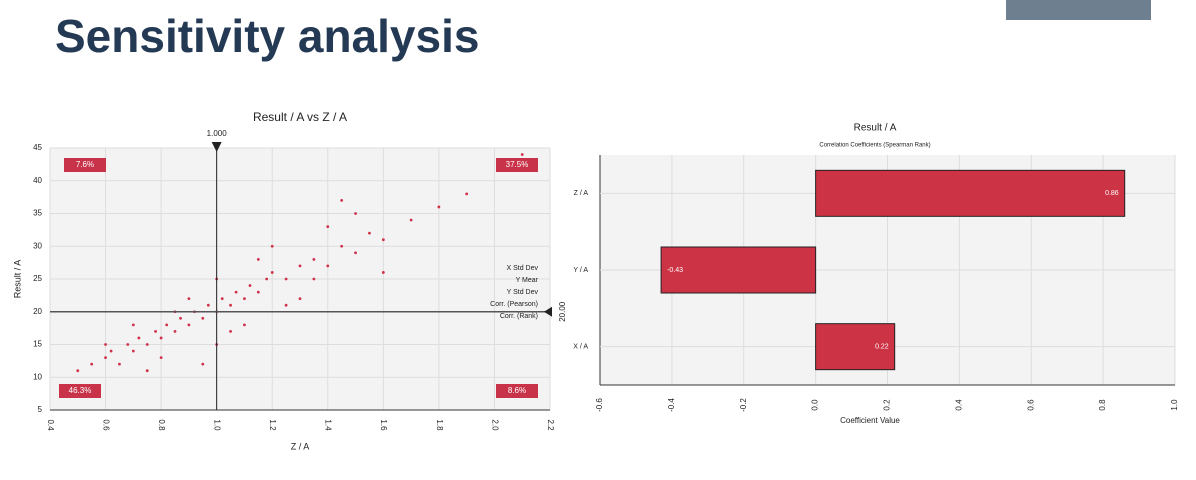 The width and height of the screenshot is (1196, 480). What do you see at coordinates (494, 425) in the screenshot?
I see `x-tick-label: 2.0` at bounding box center [494, 425].